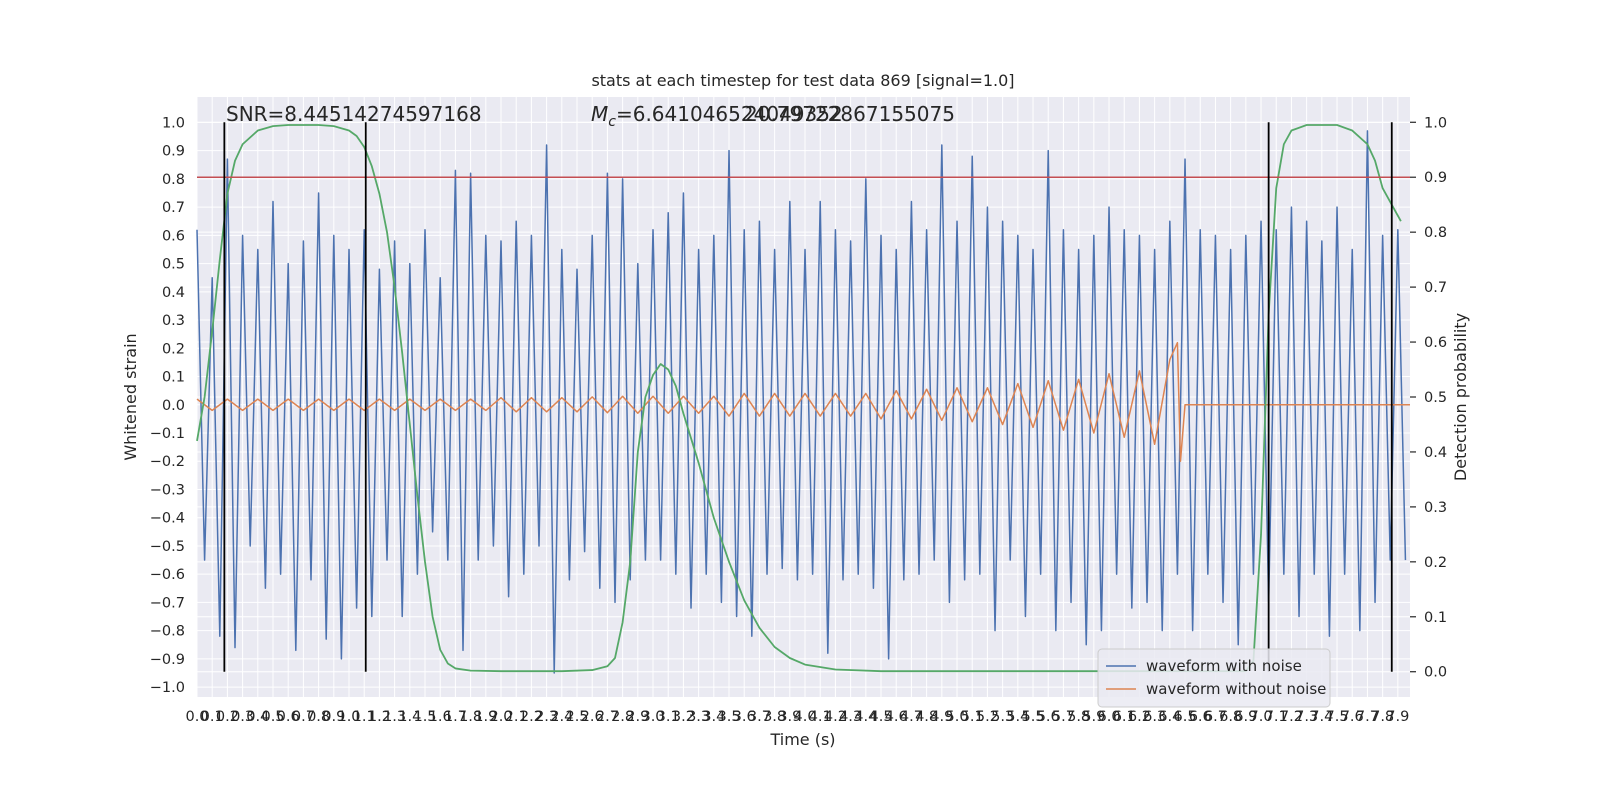 The height and width of the screenshot is (800, 1600). Describe the element at coordinates (1352, 717) in the screenshot. I see `x-tick-label: 7.6` at that location.